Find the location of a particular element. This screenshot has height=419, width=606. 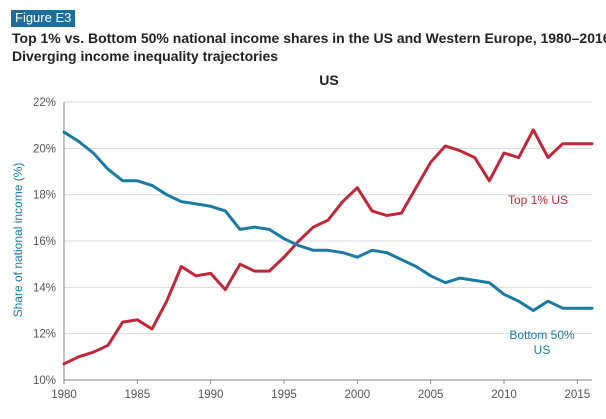

series-label-bottom-50-us: Bottom 50% is located at coordinates (542, 335).